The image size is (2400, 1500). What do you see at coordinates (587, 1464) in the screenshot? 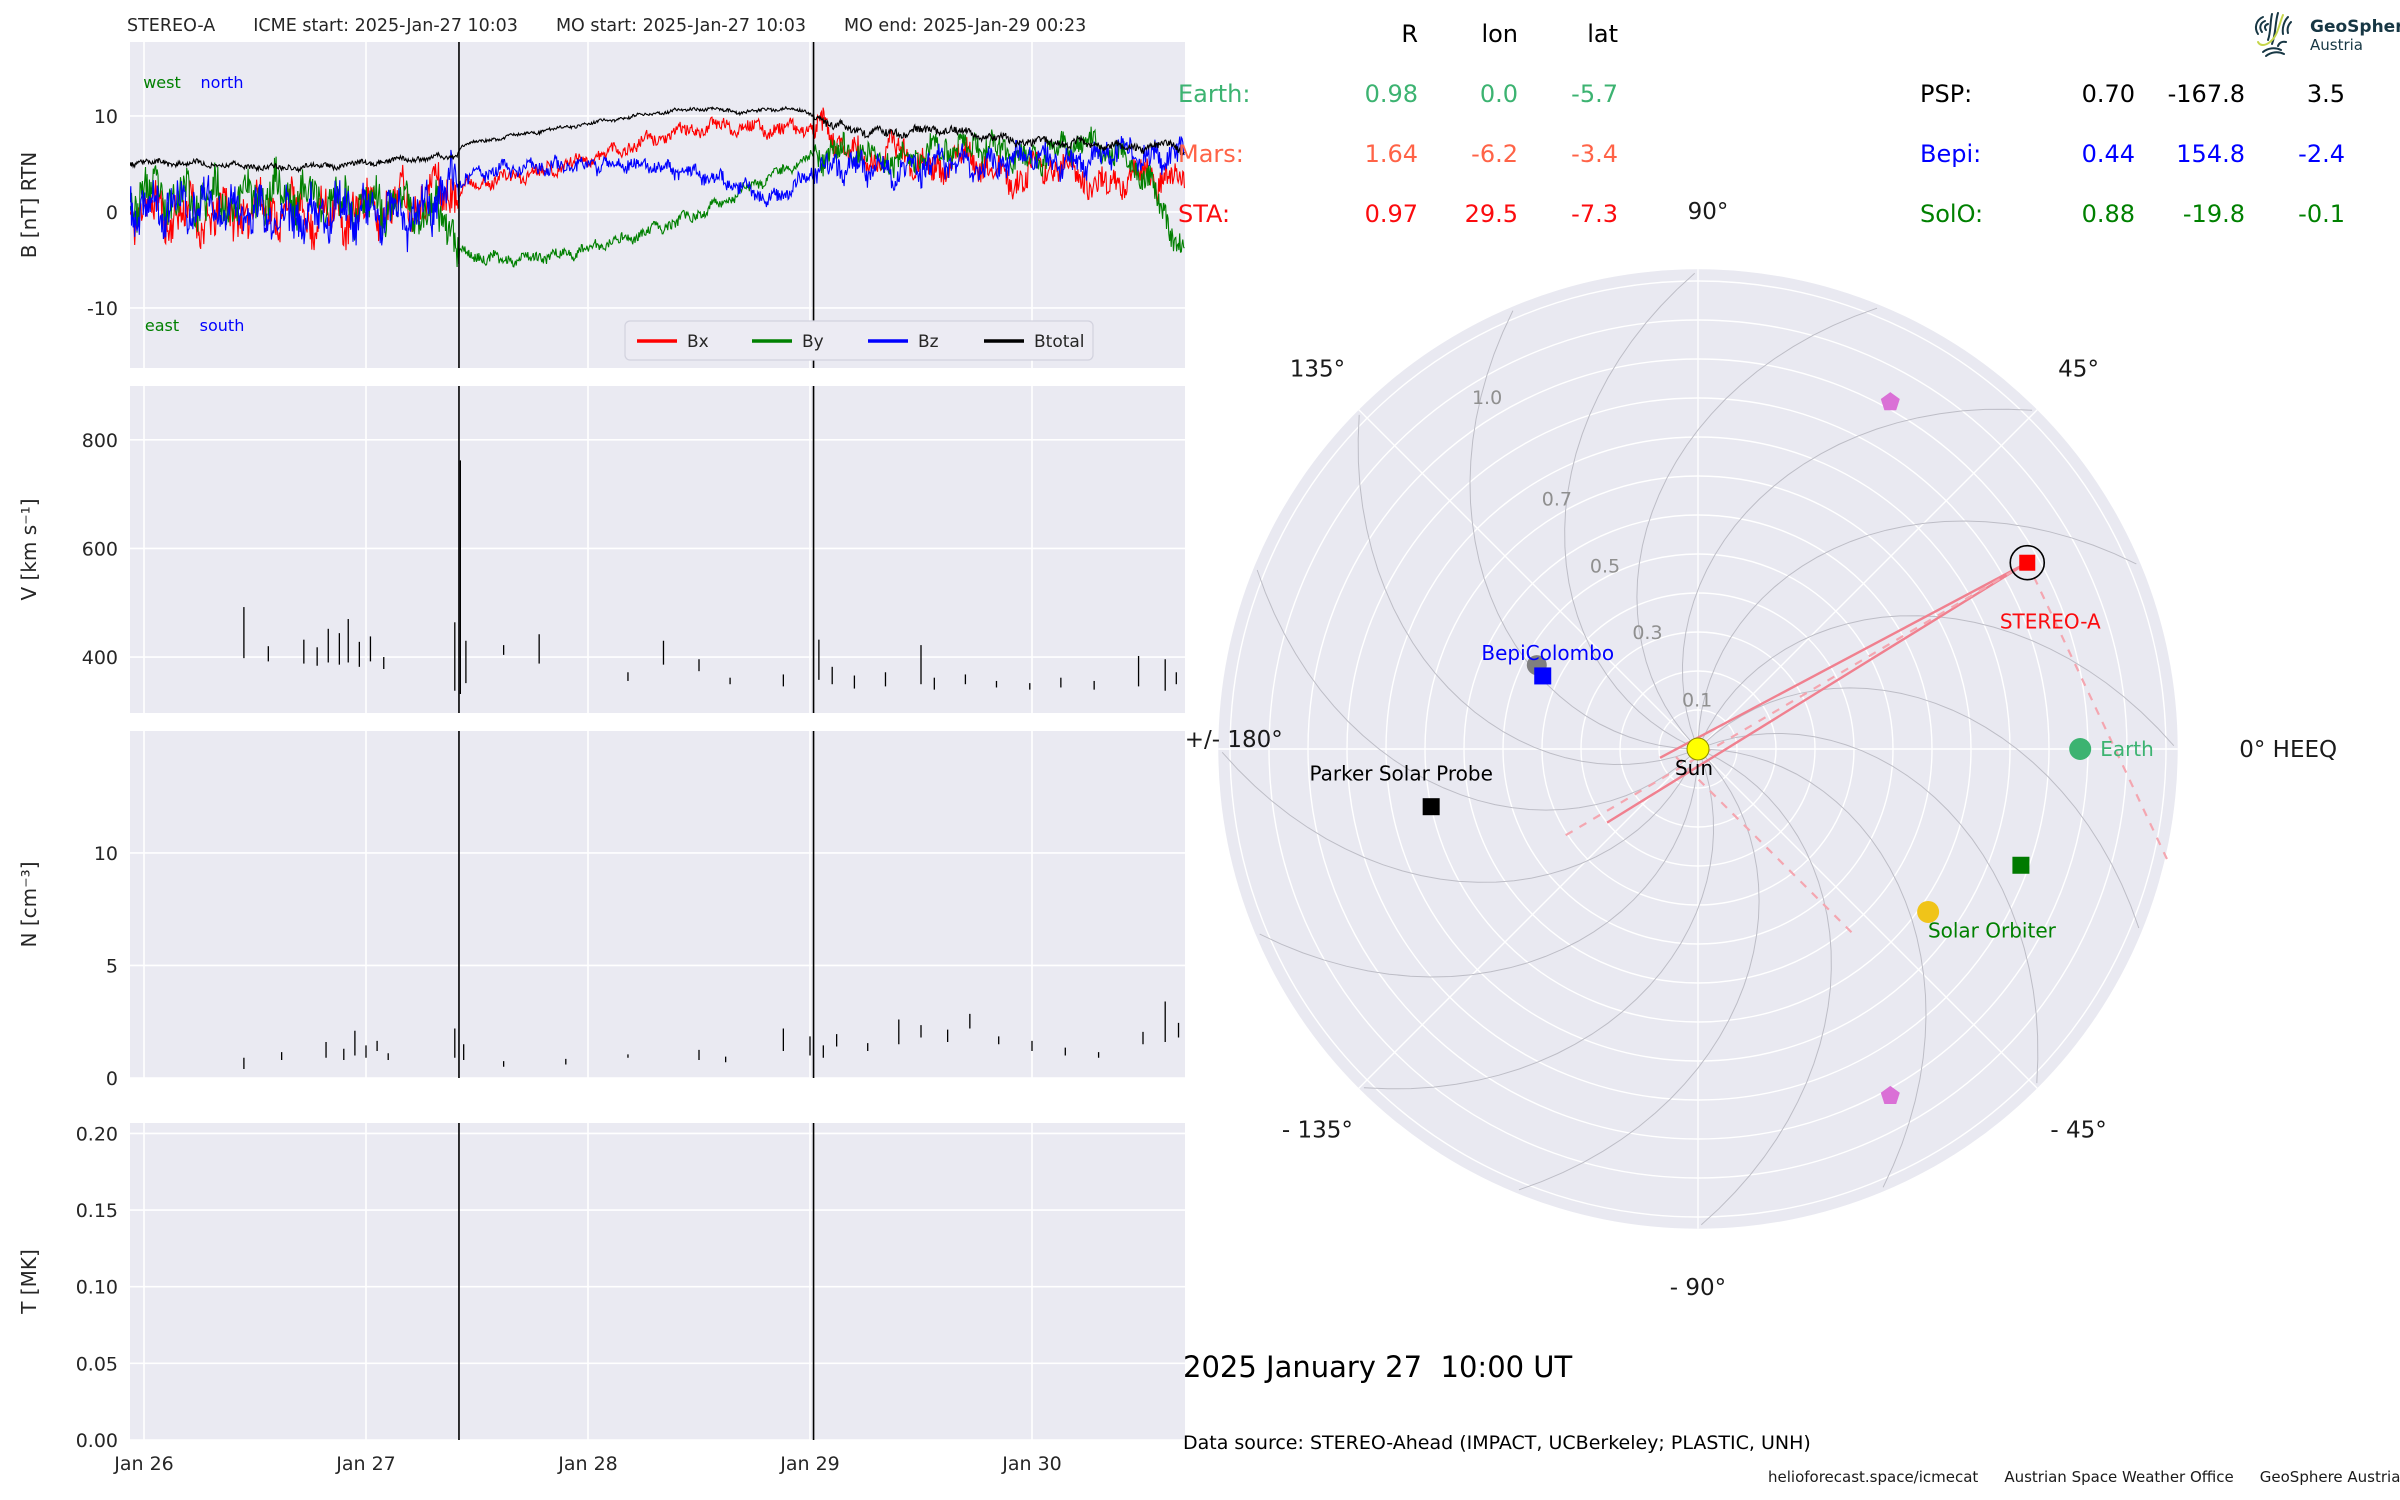
I see `x-tick-label: Jan 28` at bounding box center [587, 1464].